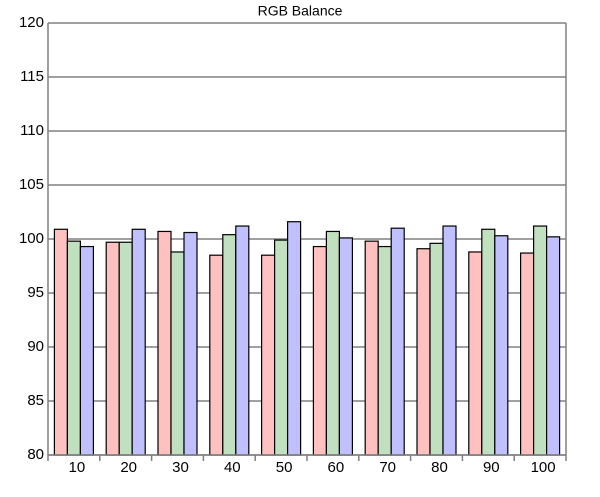 This screenshot has height=497, width=600. I want to click on y-tick-label: 120, so click(31, 22).